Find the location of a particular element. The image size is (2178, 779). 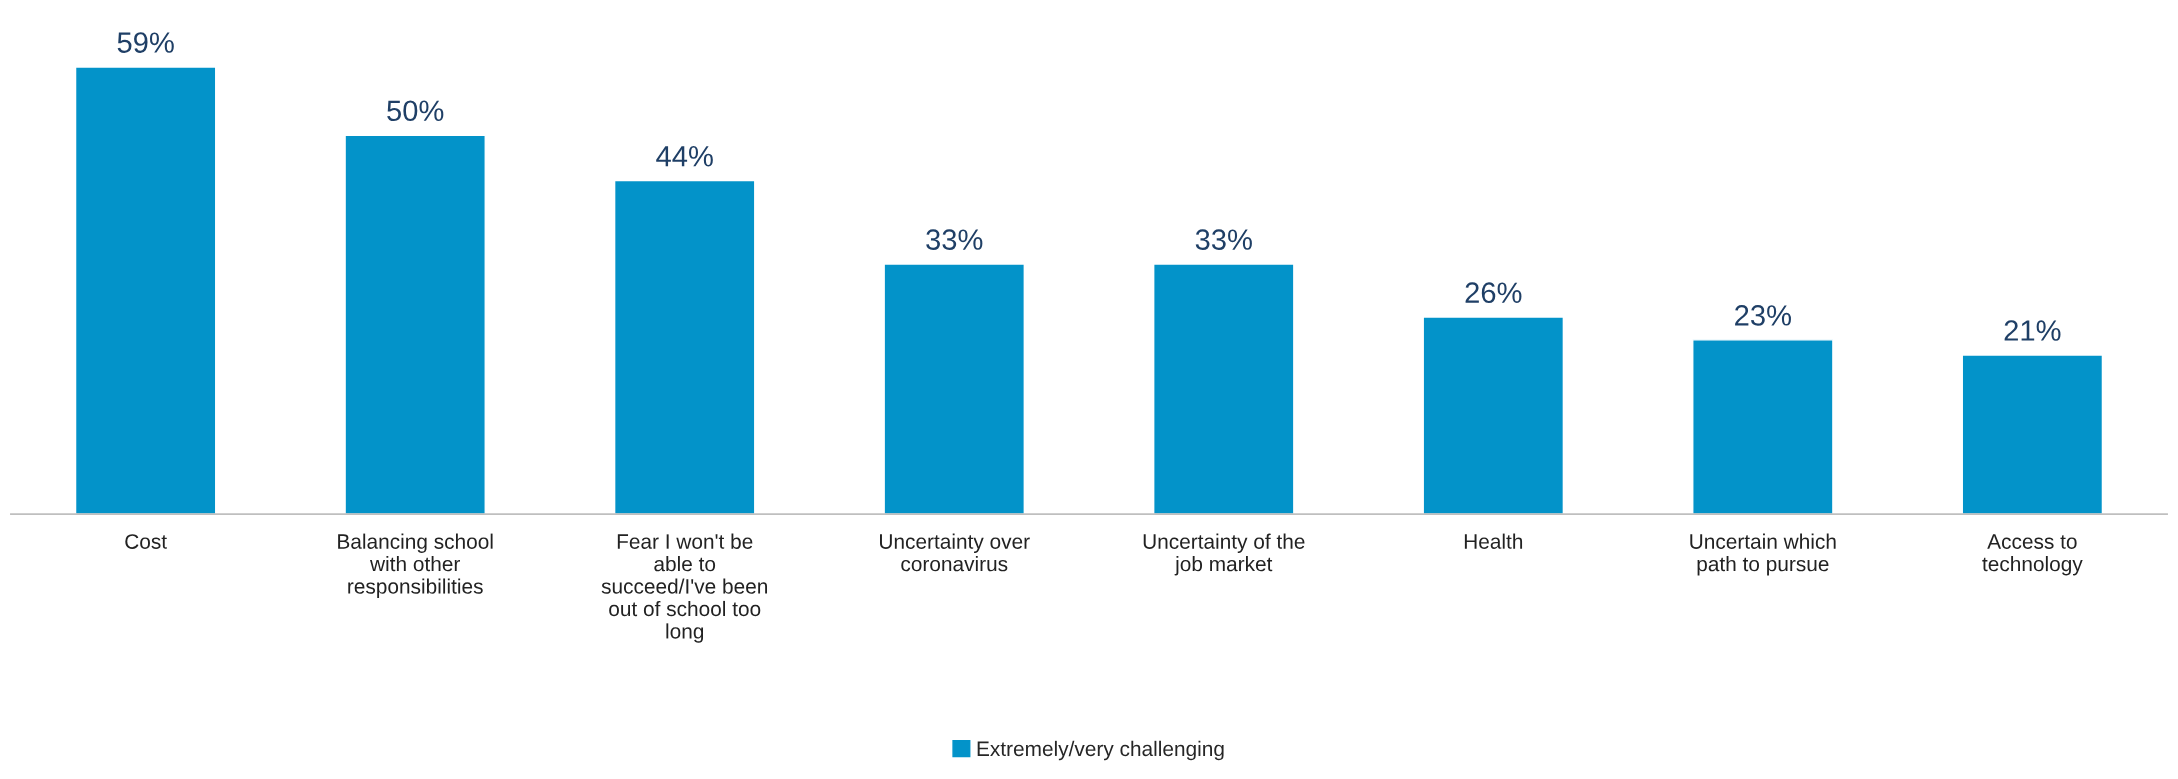

x-tick-label: Fear I won't be able to succeed/I've been out of school too long is located at coordinates (684, 588).